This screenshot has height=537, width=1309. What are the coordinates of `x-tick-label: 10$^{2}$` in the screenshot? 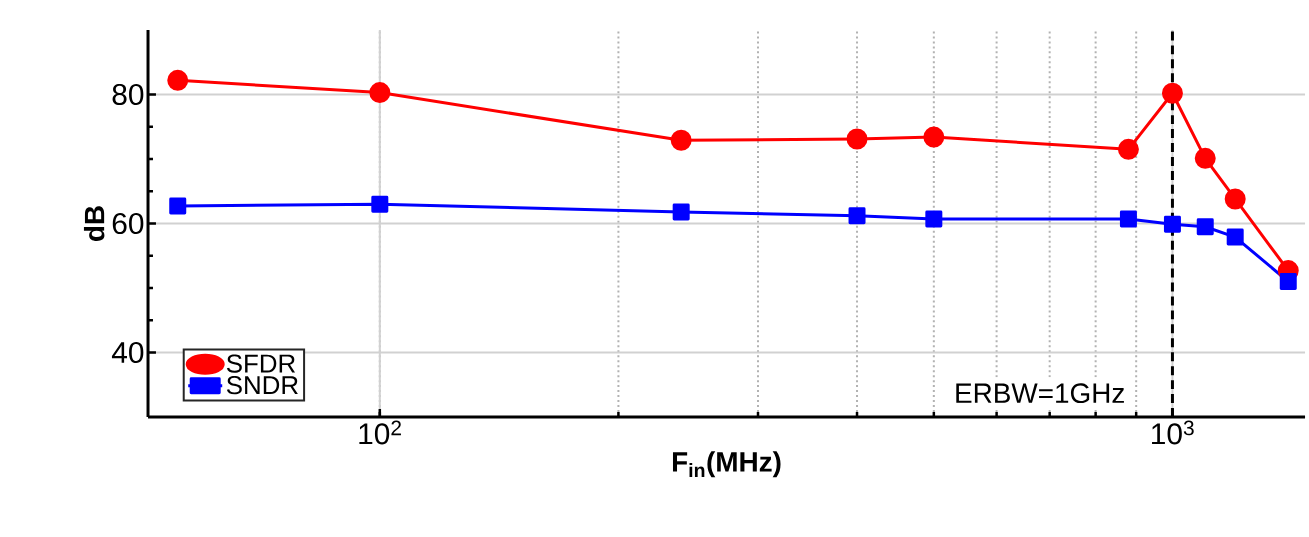 It's located at (380, 432).